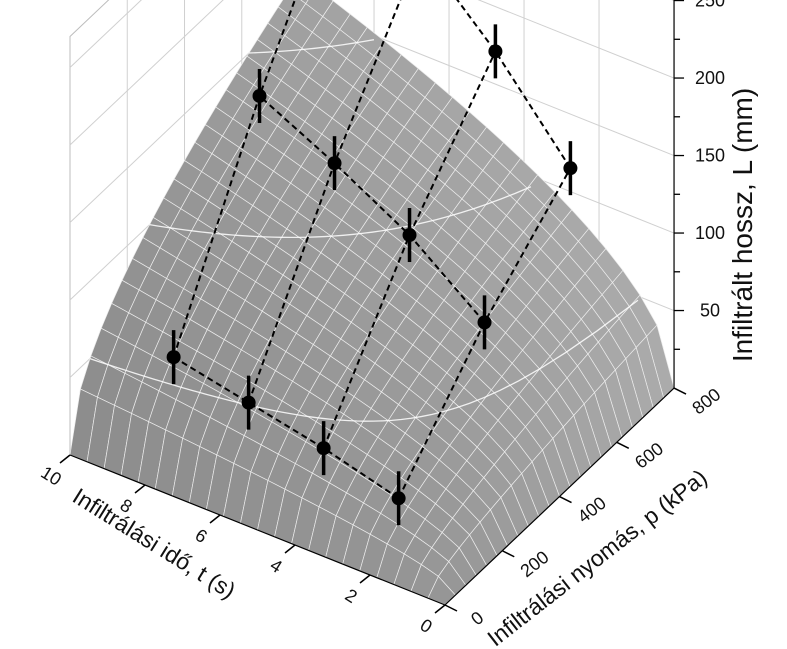 The width and height of the screenshot is (787, 649). What do you see at coordinates (710, 233) in the screenshot?
I see `z-tick-label: 100` at bounding box center [710, 233].